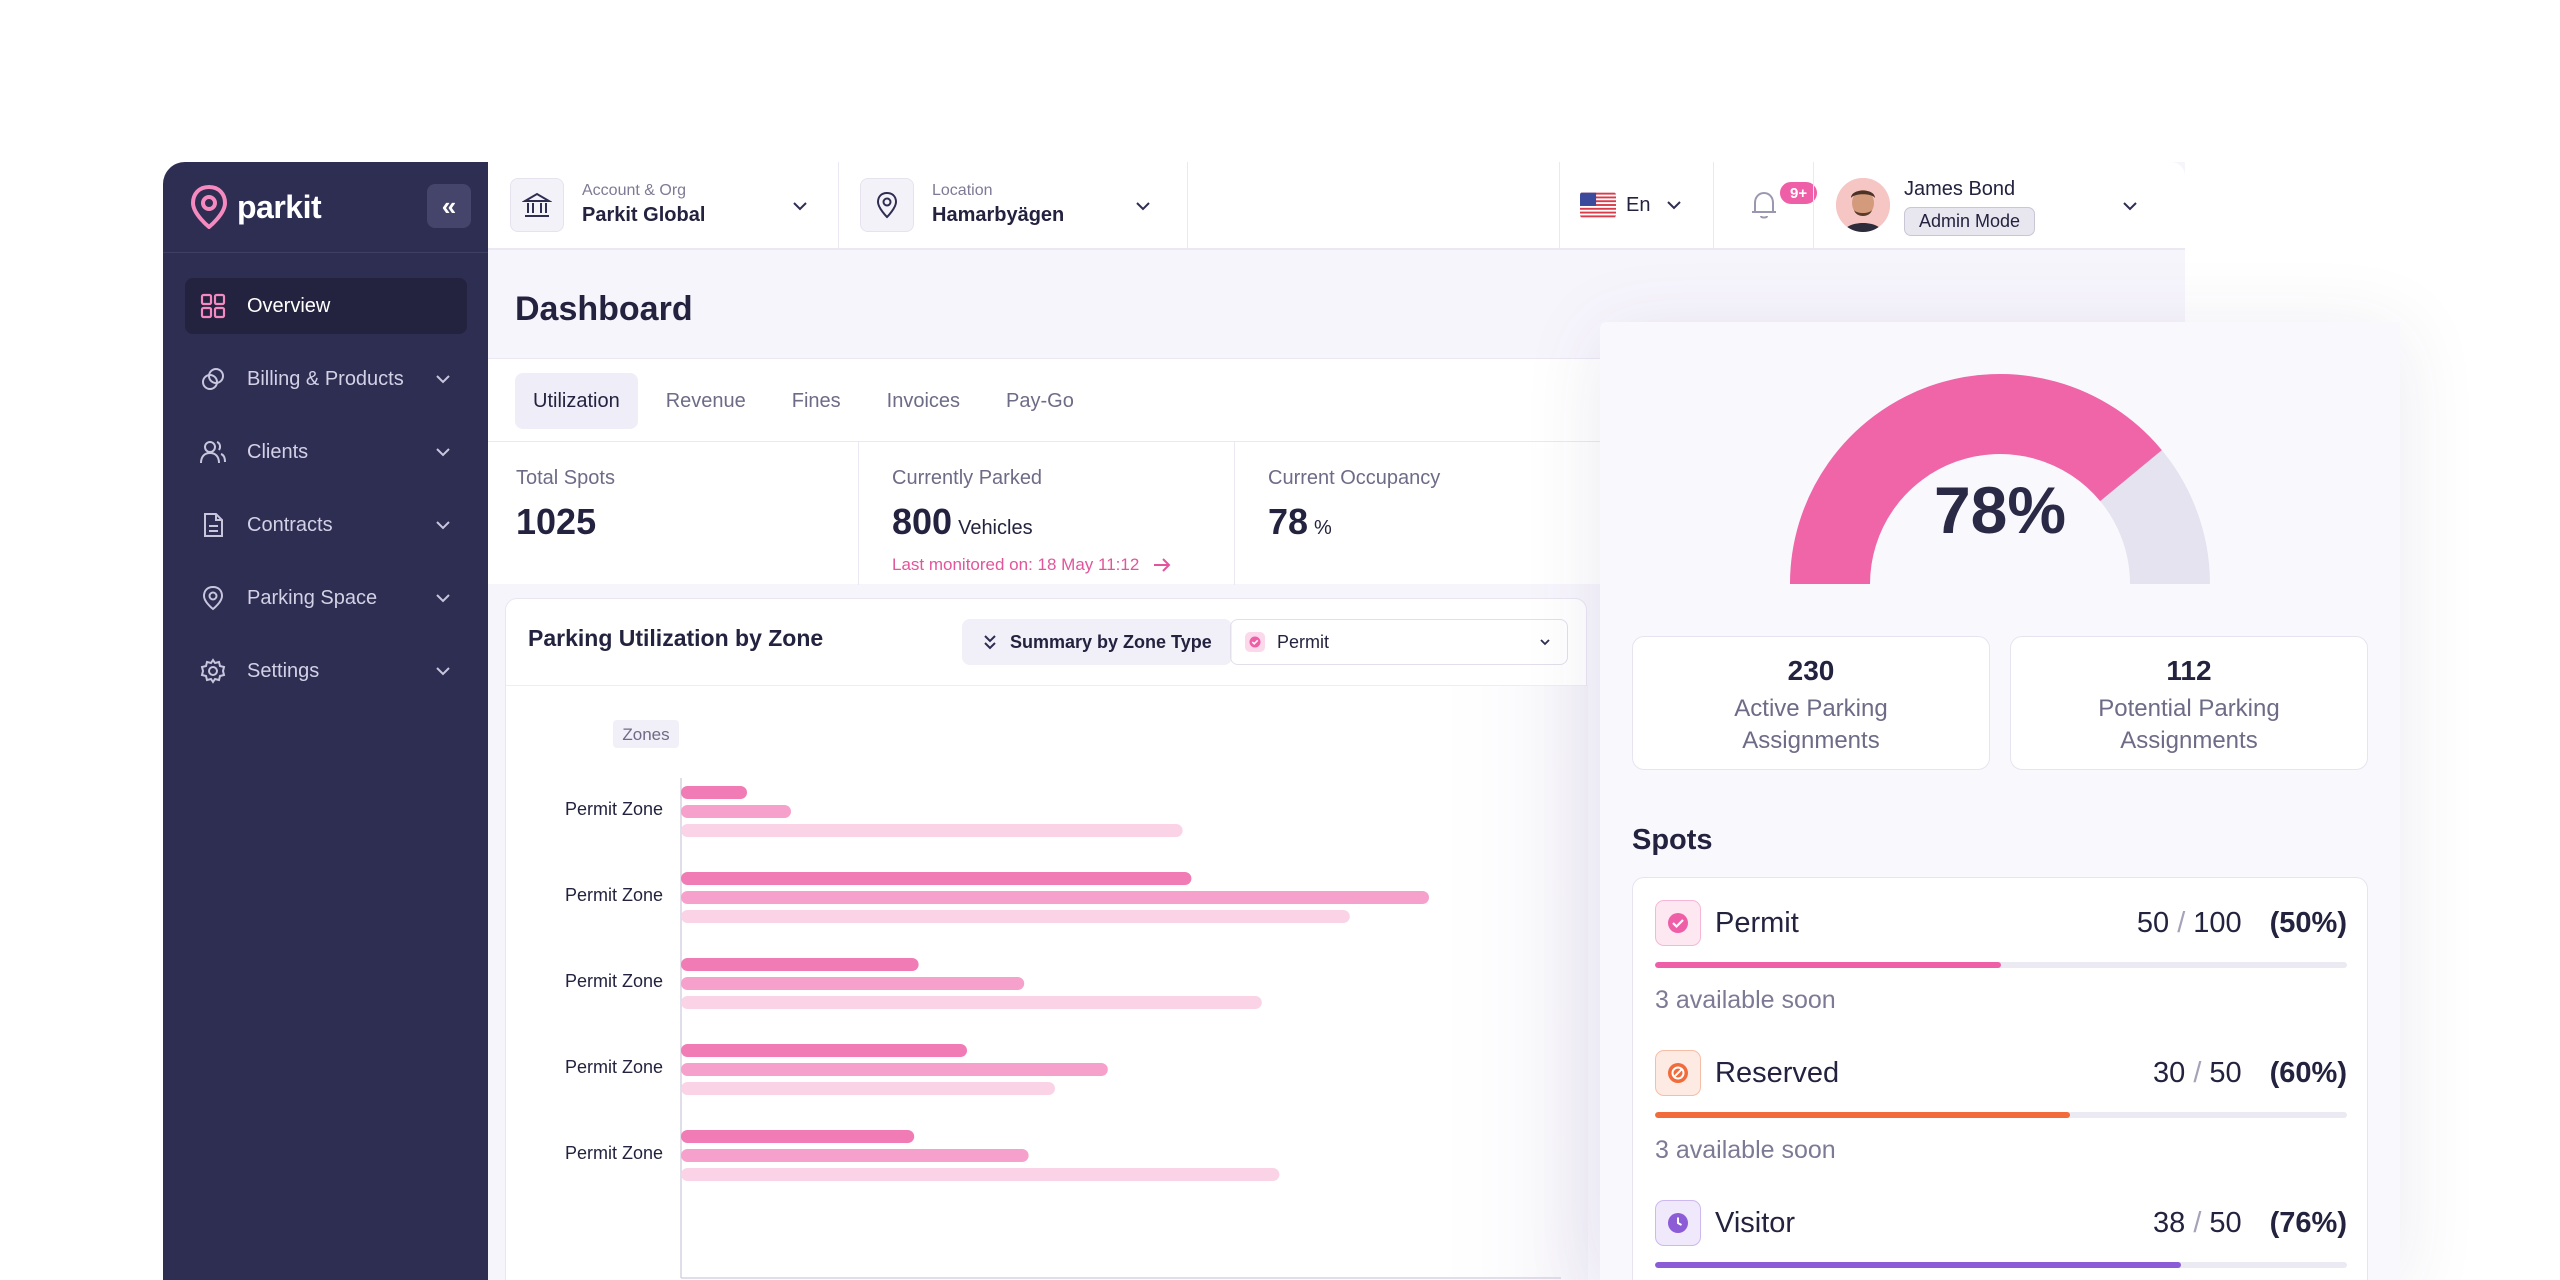 The image size is (2560, 1280). I want to click on last-monitored-link: Last monitored on: 18 May 11:12, so click(1031, 565).